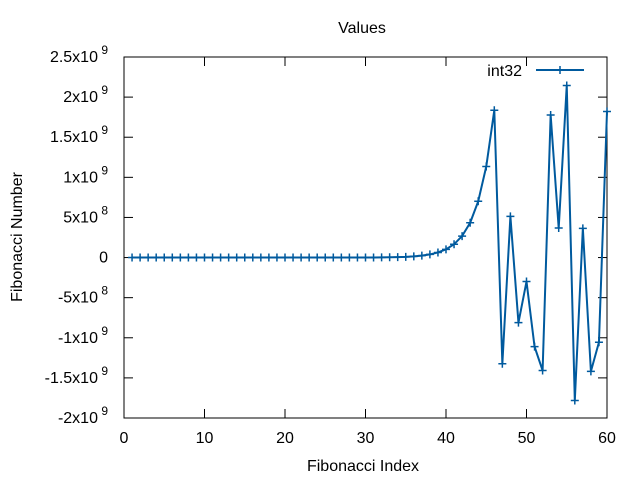  What do you see at coordinates (17, 236) in the screenshot?
I see `y-axis-label: Fibonacci Number` at bounding box center [17, 236].